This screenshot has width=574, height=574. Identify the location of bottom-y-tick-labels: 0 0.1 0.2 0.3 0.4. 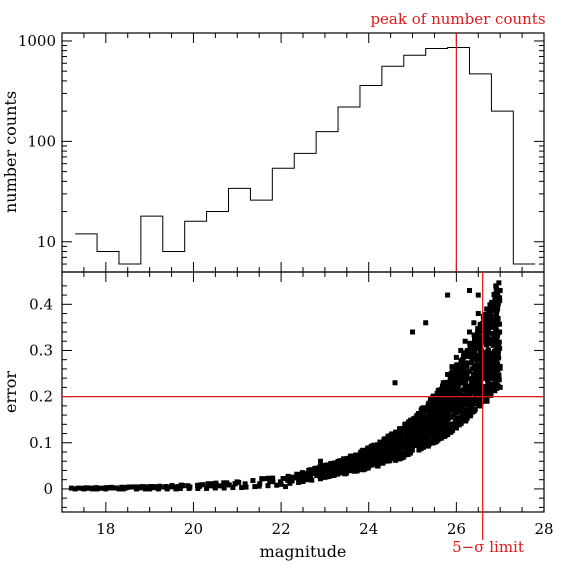
(41, 396).